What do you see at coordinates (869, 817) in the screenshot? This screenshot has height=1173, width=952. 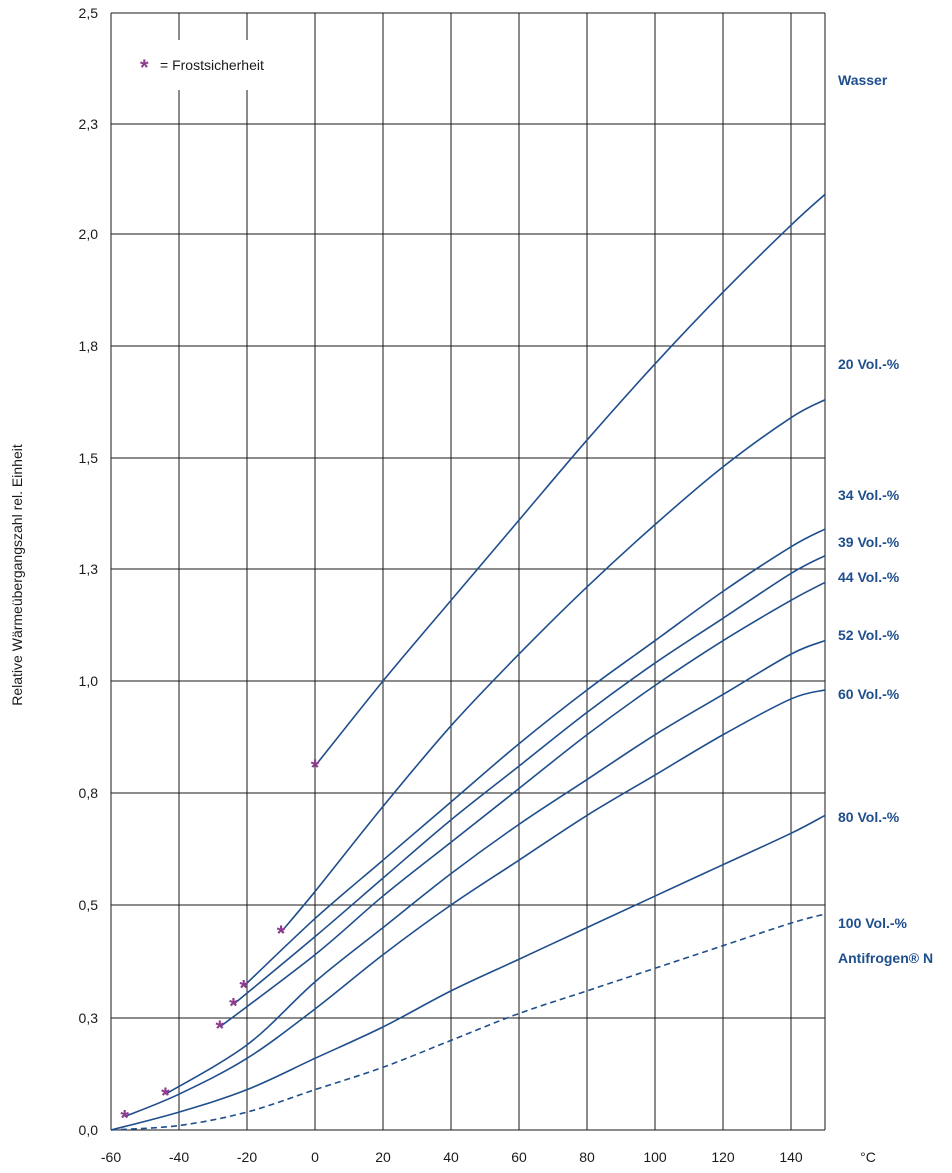 I see `series-label: 80 Vol.-%` at bounding box center [869, 817].